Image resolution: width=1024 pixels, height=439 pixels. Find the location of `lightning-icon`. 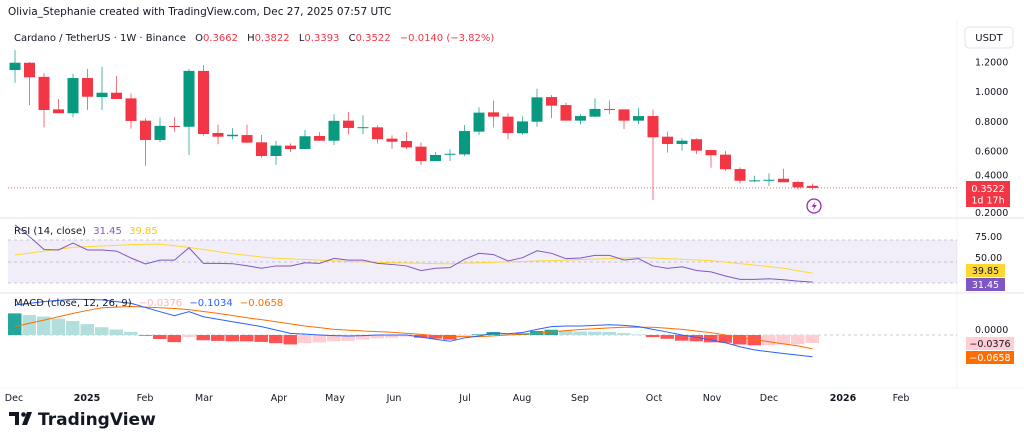

lightning-icon is located at coordinates (814, 206).